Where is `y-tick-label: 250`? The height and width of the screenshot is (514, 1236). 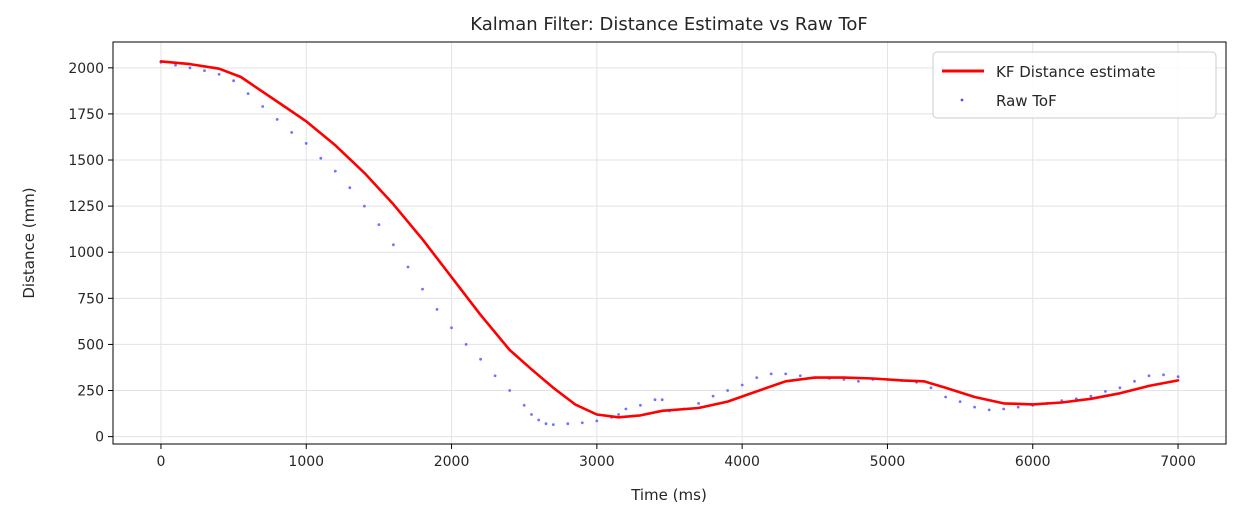
y-tick-label: 250 is located at coordinates (90, 392).